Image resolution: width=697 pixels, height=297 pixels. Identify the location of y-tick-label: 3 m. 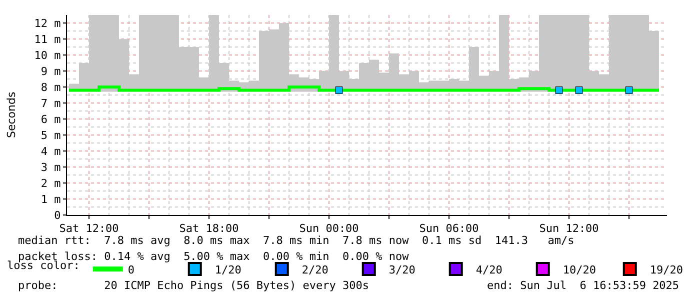
(51, 167).